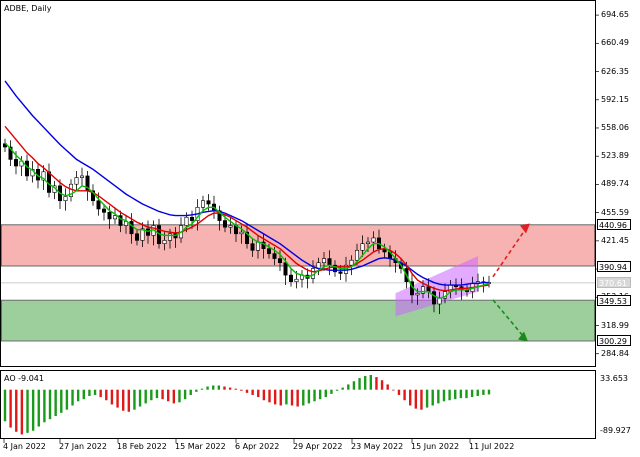  I want to click on price-axis-label: 694.65, so click(615, 15).